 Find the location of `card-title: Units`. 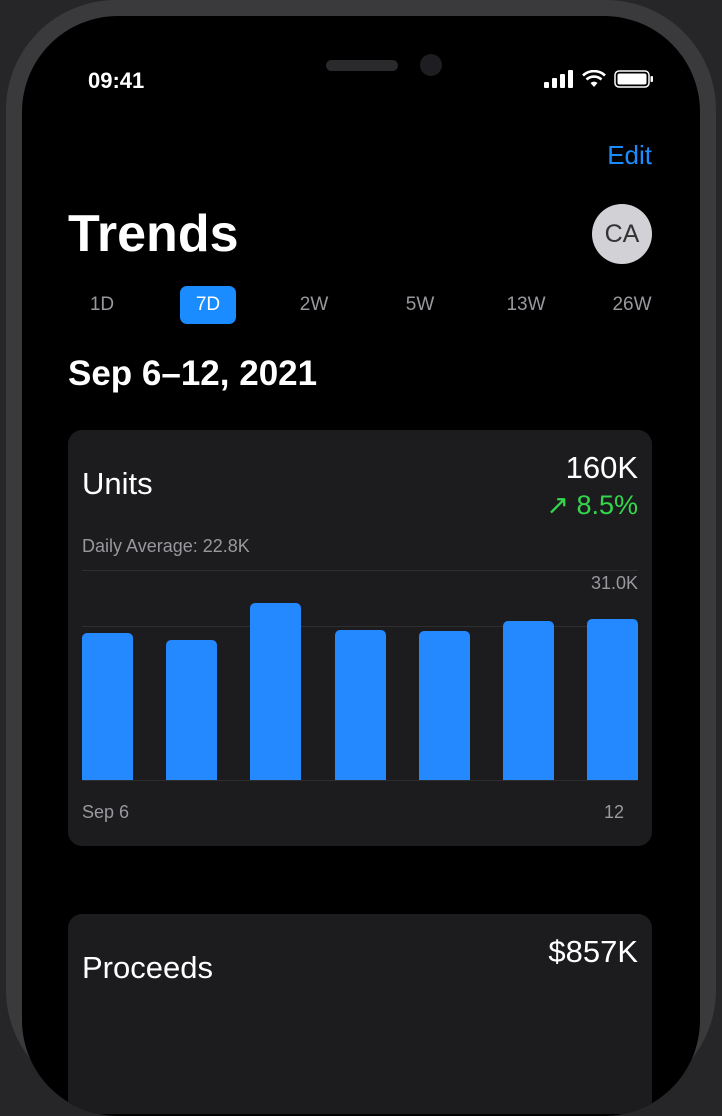

card-title: Units is located at coordinates (117, 483).